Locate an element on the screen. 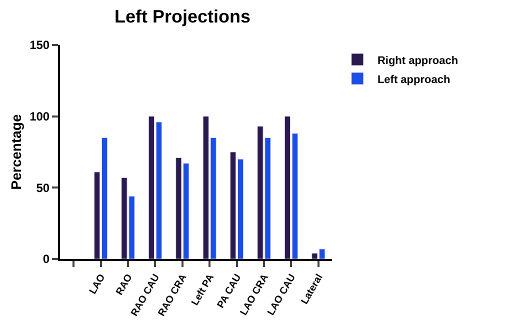 The height and width of the screenshot is (329, 507). y-tick-label: 100 is located at coordinates (40, 117).